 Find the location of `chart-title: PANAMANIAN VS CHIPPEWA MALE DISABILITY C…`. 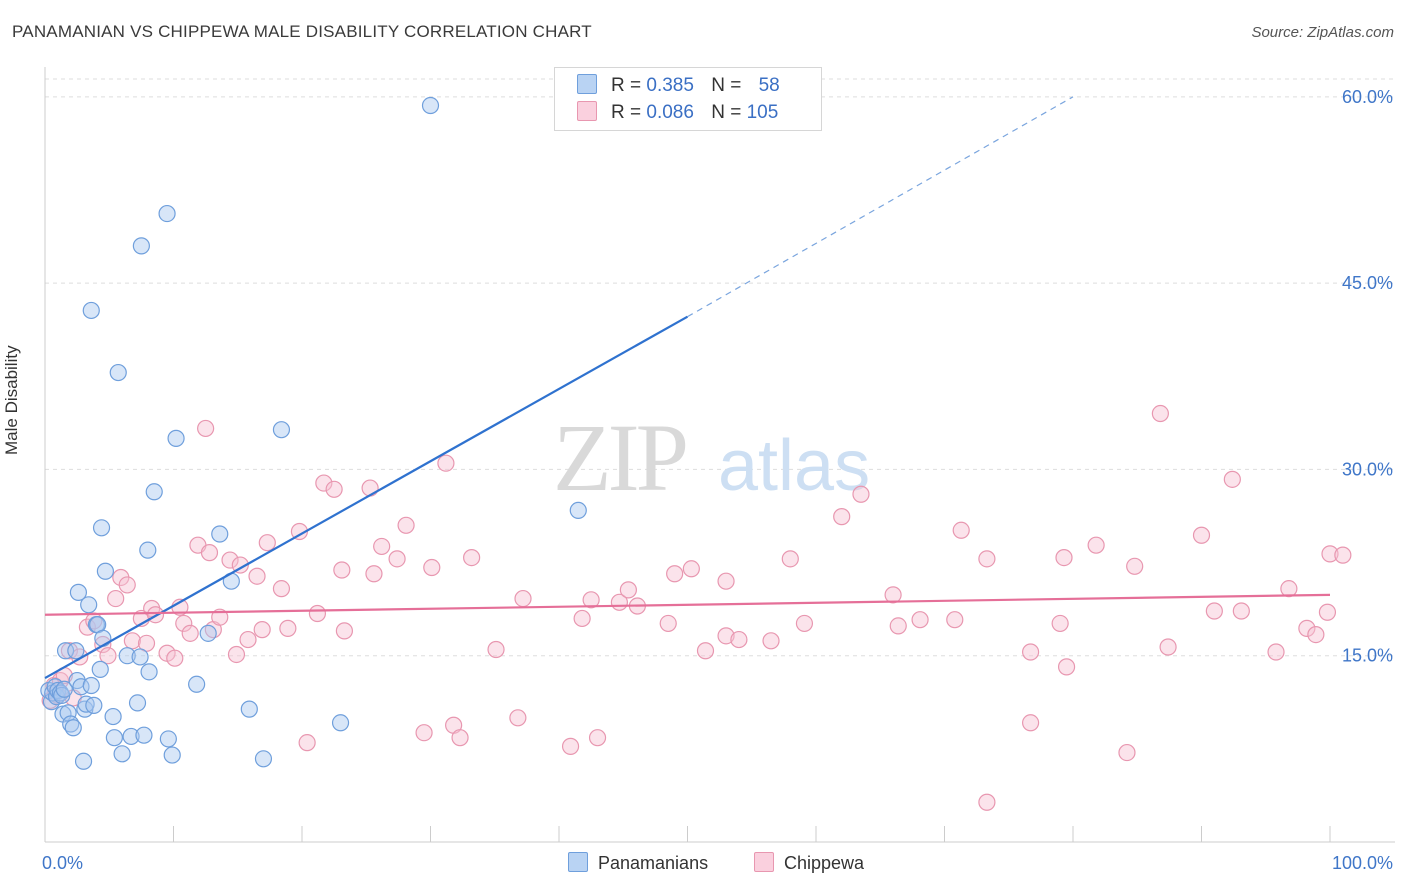

chart-title: PANAMANIAN VS CHIPPEWA MALE DISABILITY C… is located at coordinates (302, 31).